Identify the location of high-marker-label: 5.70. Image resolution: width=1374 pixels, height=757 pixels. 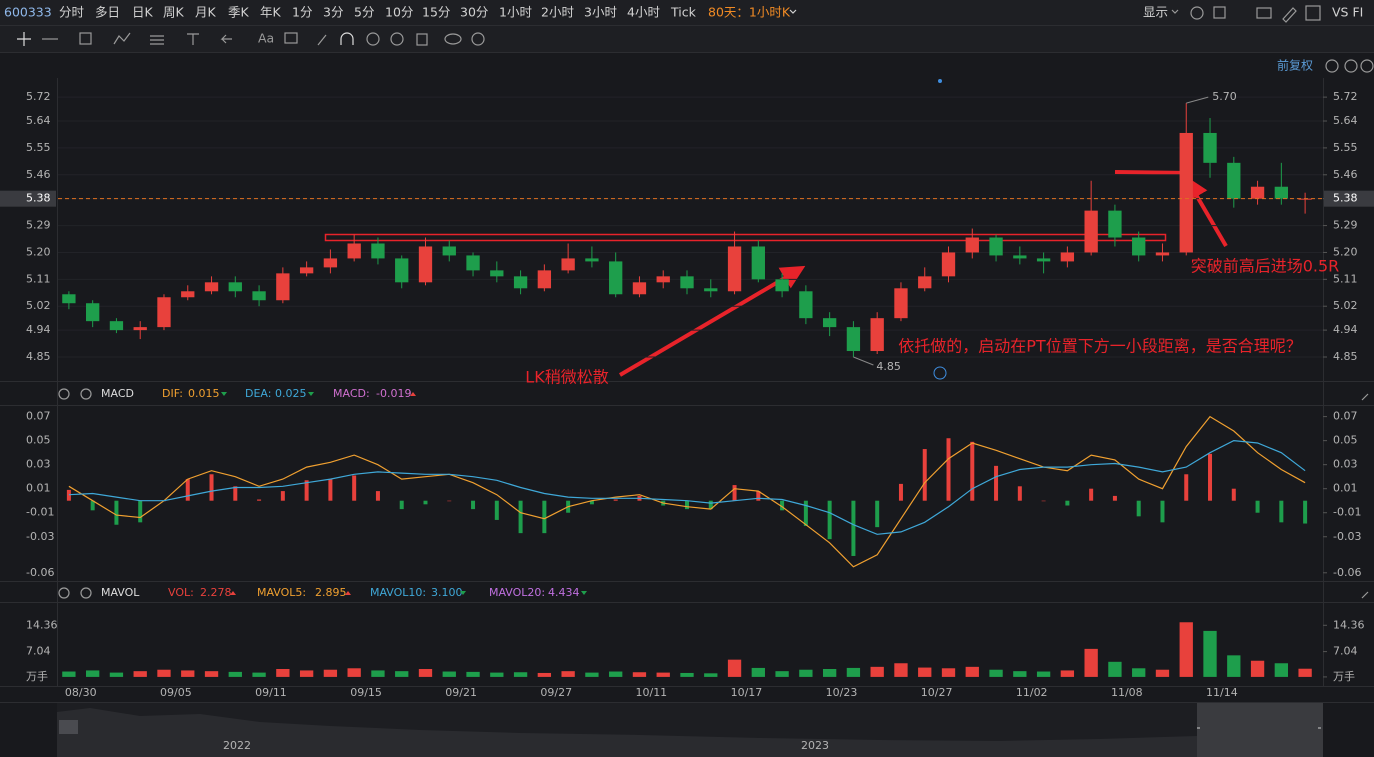
(1224, 96).